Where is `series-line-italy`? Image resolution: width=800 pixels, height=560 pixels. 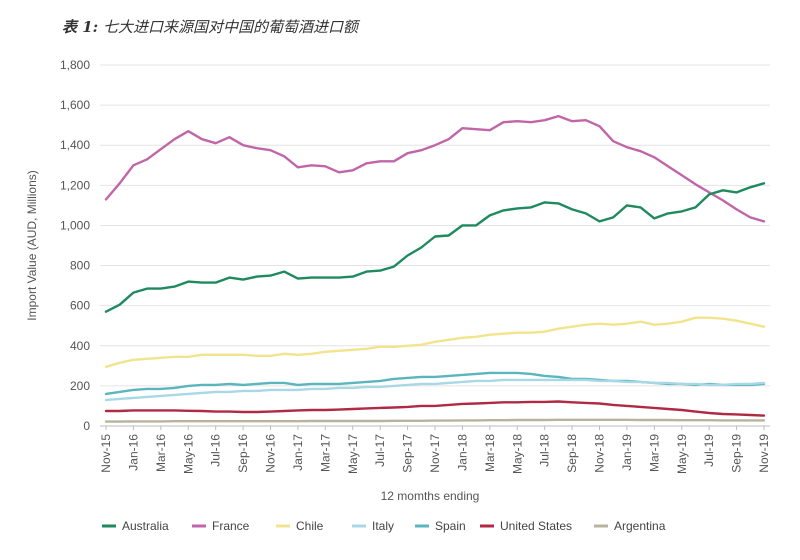
series-line-italy is located at coordinates (435, 390).